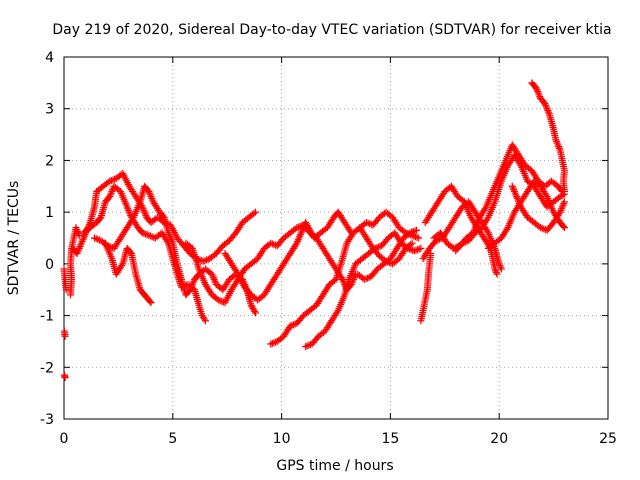 The width and height of the screenshot is (640, 480). What do you see at coordinates (14, 238) in the screenshot?
I see `y-axis-label: SDTVAR / TECUs` at bounding box center [14, 238].